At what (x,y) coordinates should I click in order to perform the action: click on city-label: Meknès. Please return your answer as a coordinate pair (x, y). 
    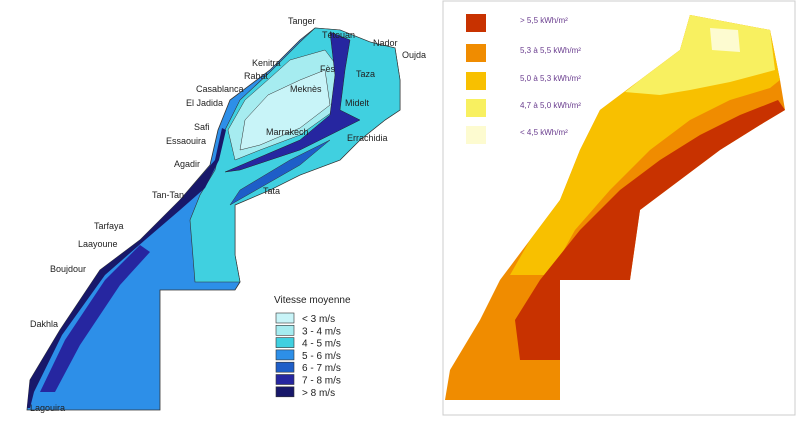
    Looking at the image, I should click on (306, 89).